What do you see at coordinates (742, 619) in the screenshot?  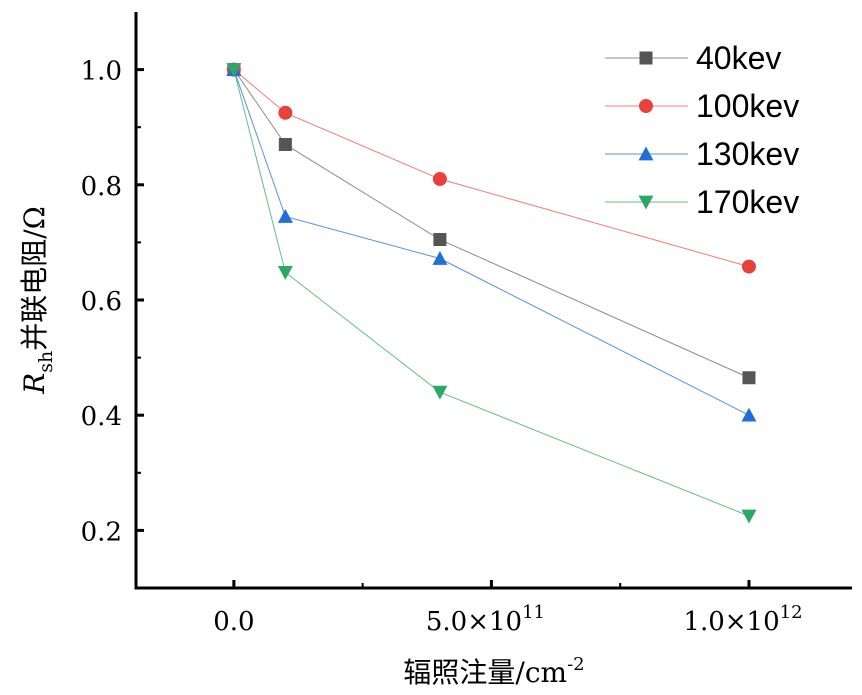 I see `x-tick-label: 1.0×10¹²` at bounding box center [742, 619].